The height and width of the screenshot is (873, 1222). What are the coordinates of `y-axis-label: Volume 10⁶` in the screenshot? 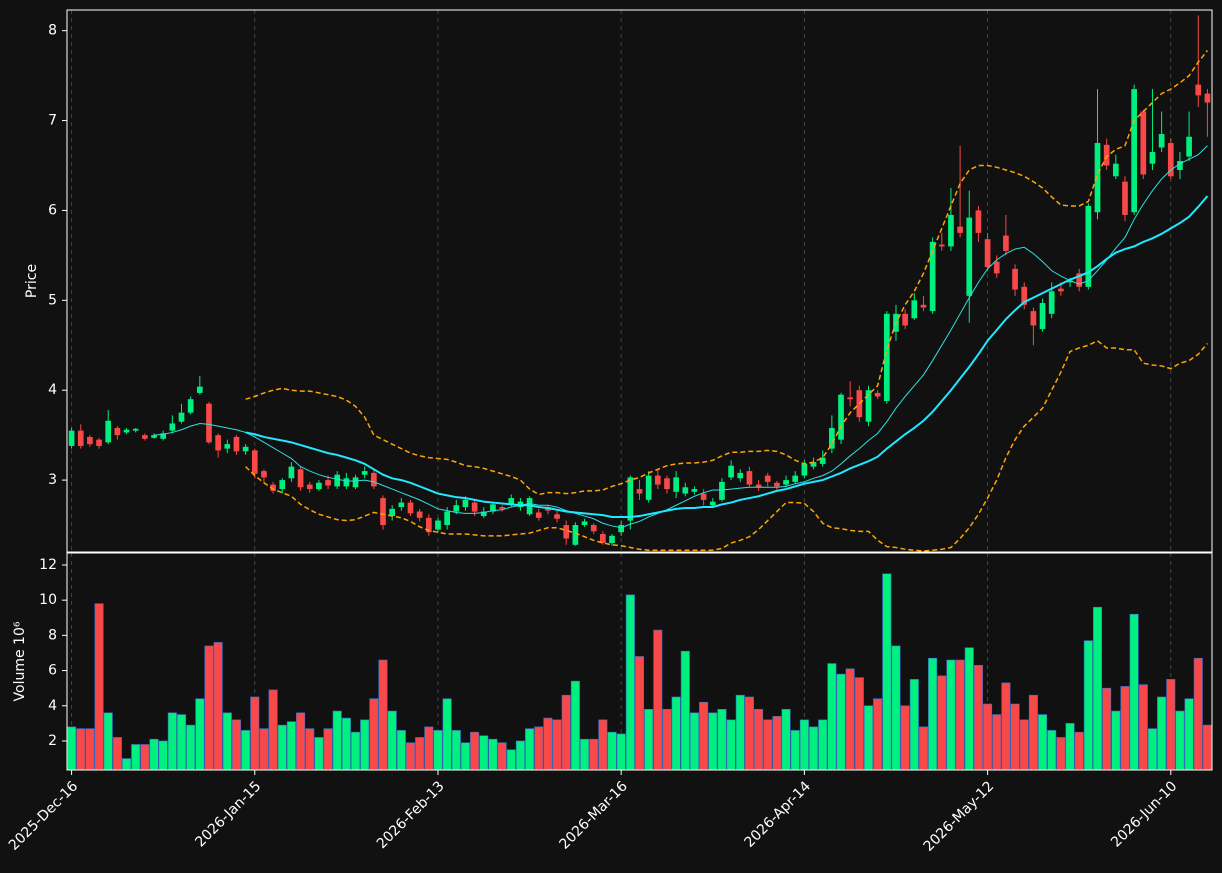 It's located at (20, 661).